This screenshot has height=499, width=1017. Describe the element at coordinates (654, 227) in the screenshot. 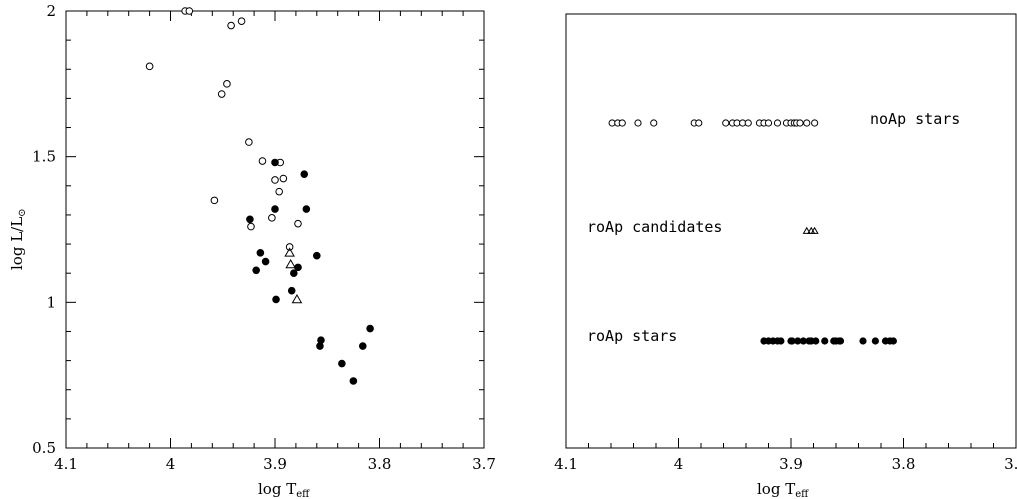

I see `row-label: roAp candidates` at that location.